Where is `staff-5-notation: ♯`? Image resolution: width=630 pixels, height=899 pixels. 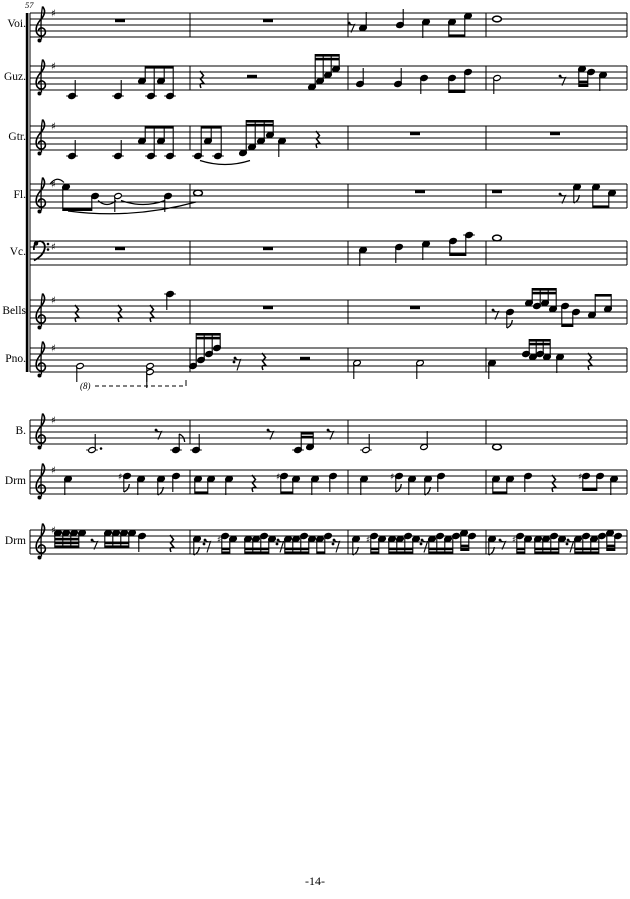 staff-5-notation: ♯ is located at coordinates (328, 309).